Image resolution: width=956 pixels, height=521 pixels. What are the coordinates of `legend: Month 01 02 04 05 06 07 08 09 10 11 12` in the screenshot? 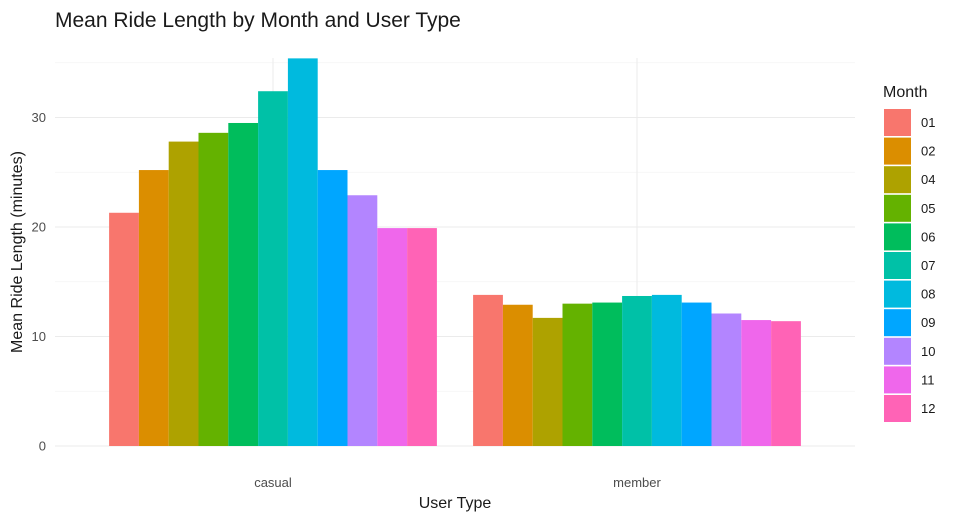 It's located at (909, 253).